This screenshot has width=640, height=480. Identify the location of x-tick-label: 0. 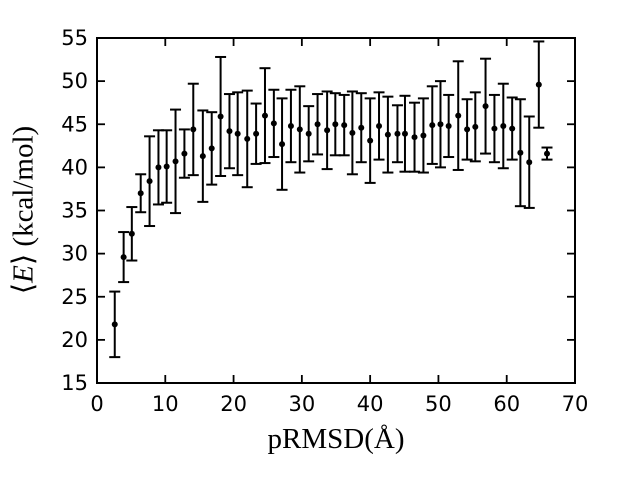
(96, 404).